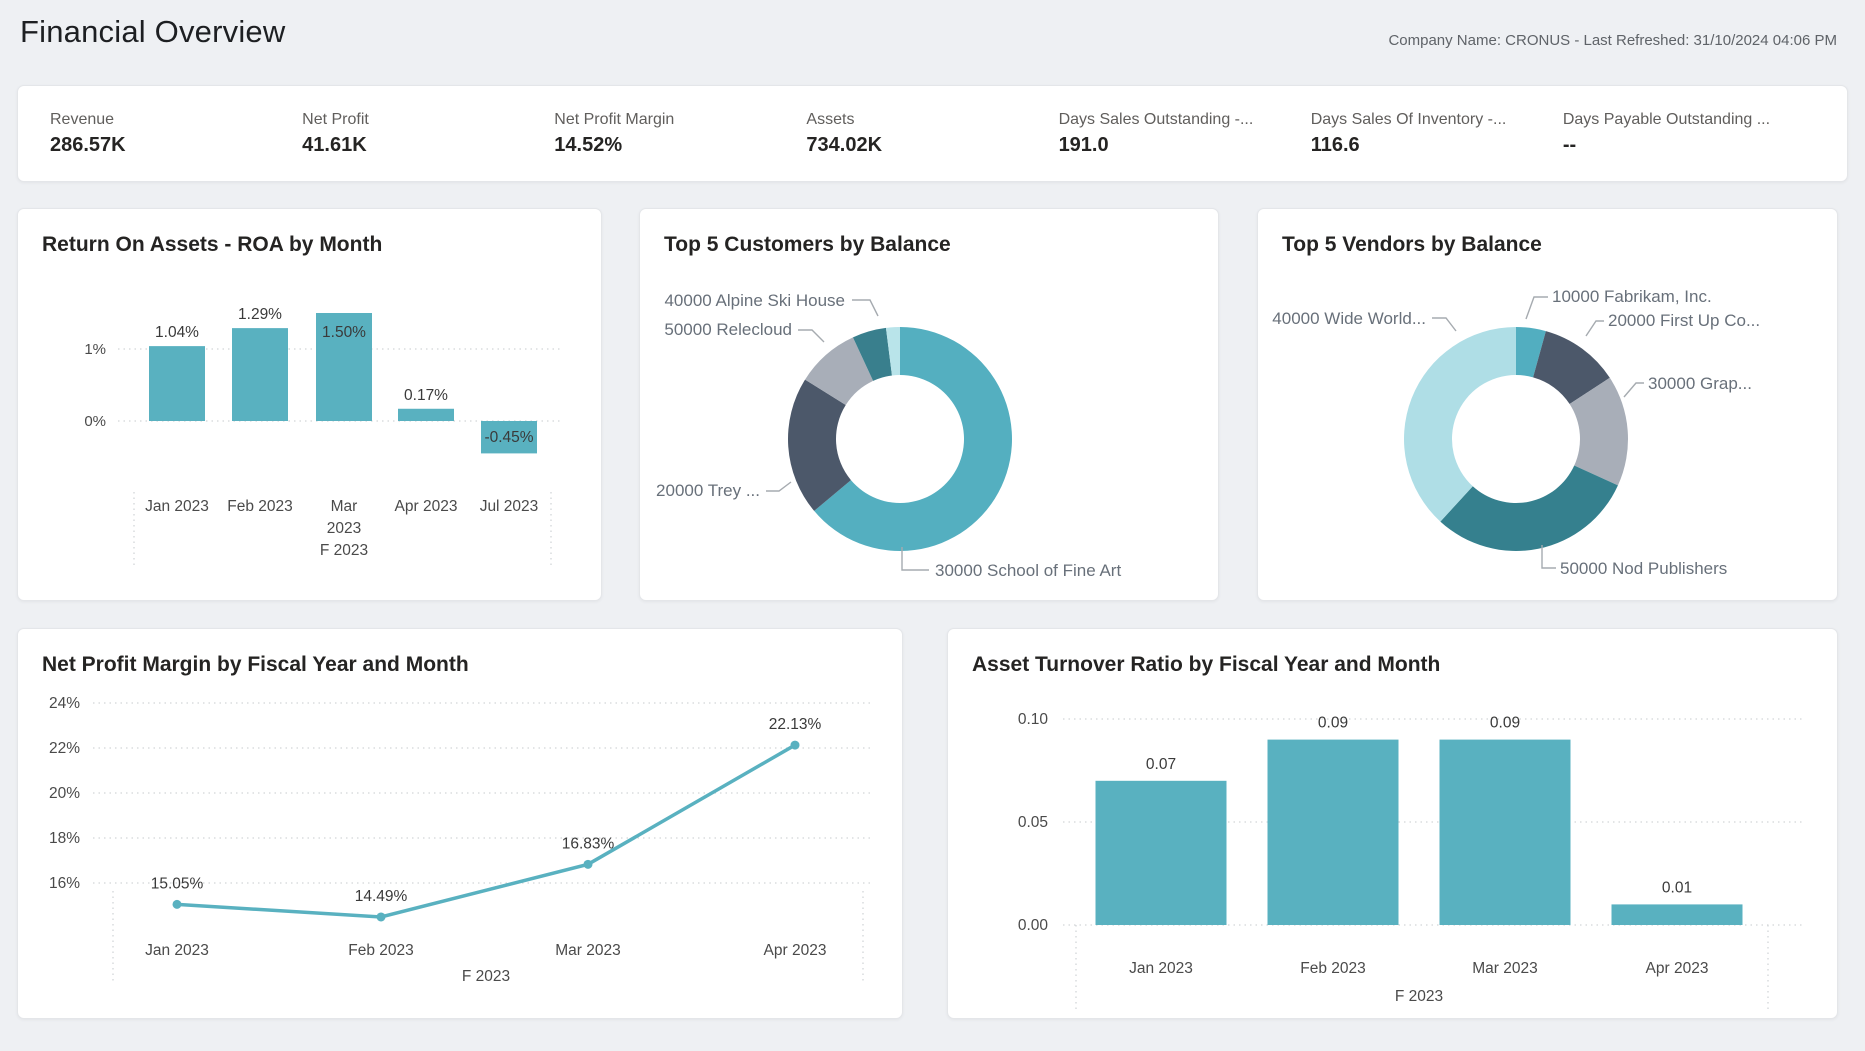 The height and width of the screenshot is (1051, 1865). What do you see at coordinates (334, 144) in the screenshot?
I see `kpi-value: 41.61K` at bounding box center [334, 144].